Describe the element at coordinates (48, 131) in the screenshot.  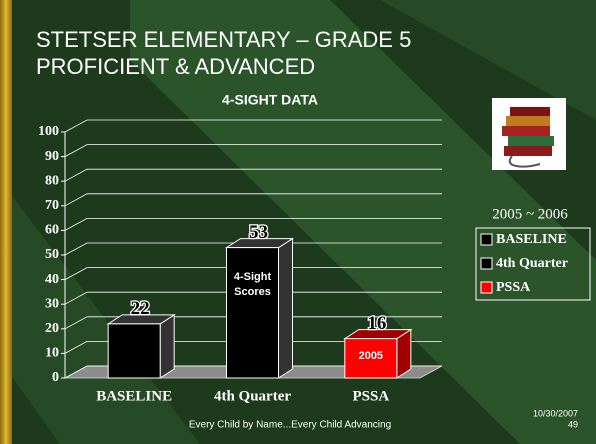
I see `y-tick-label: 100` at that location.